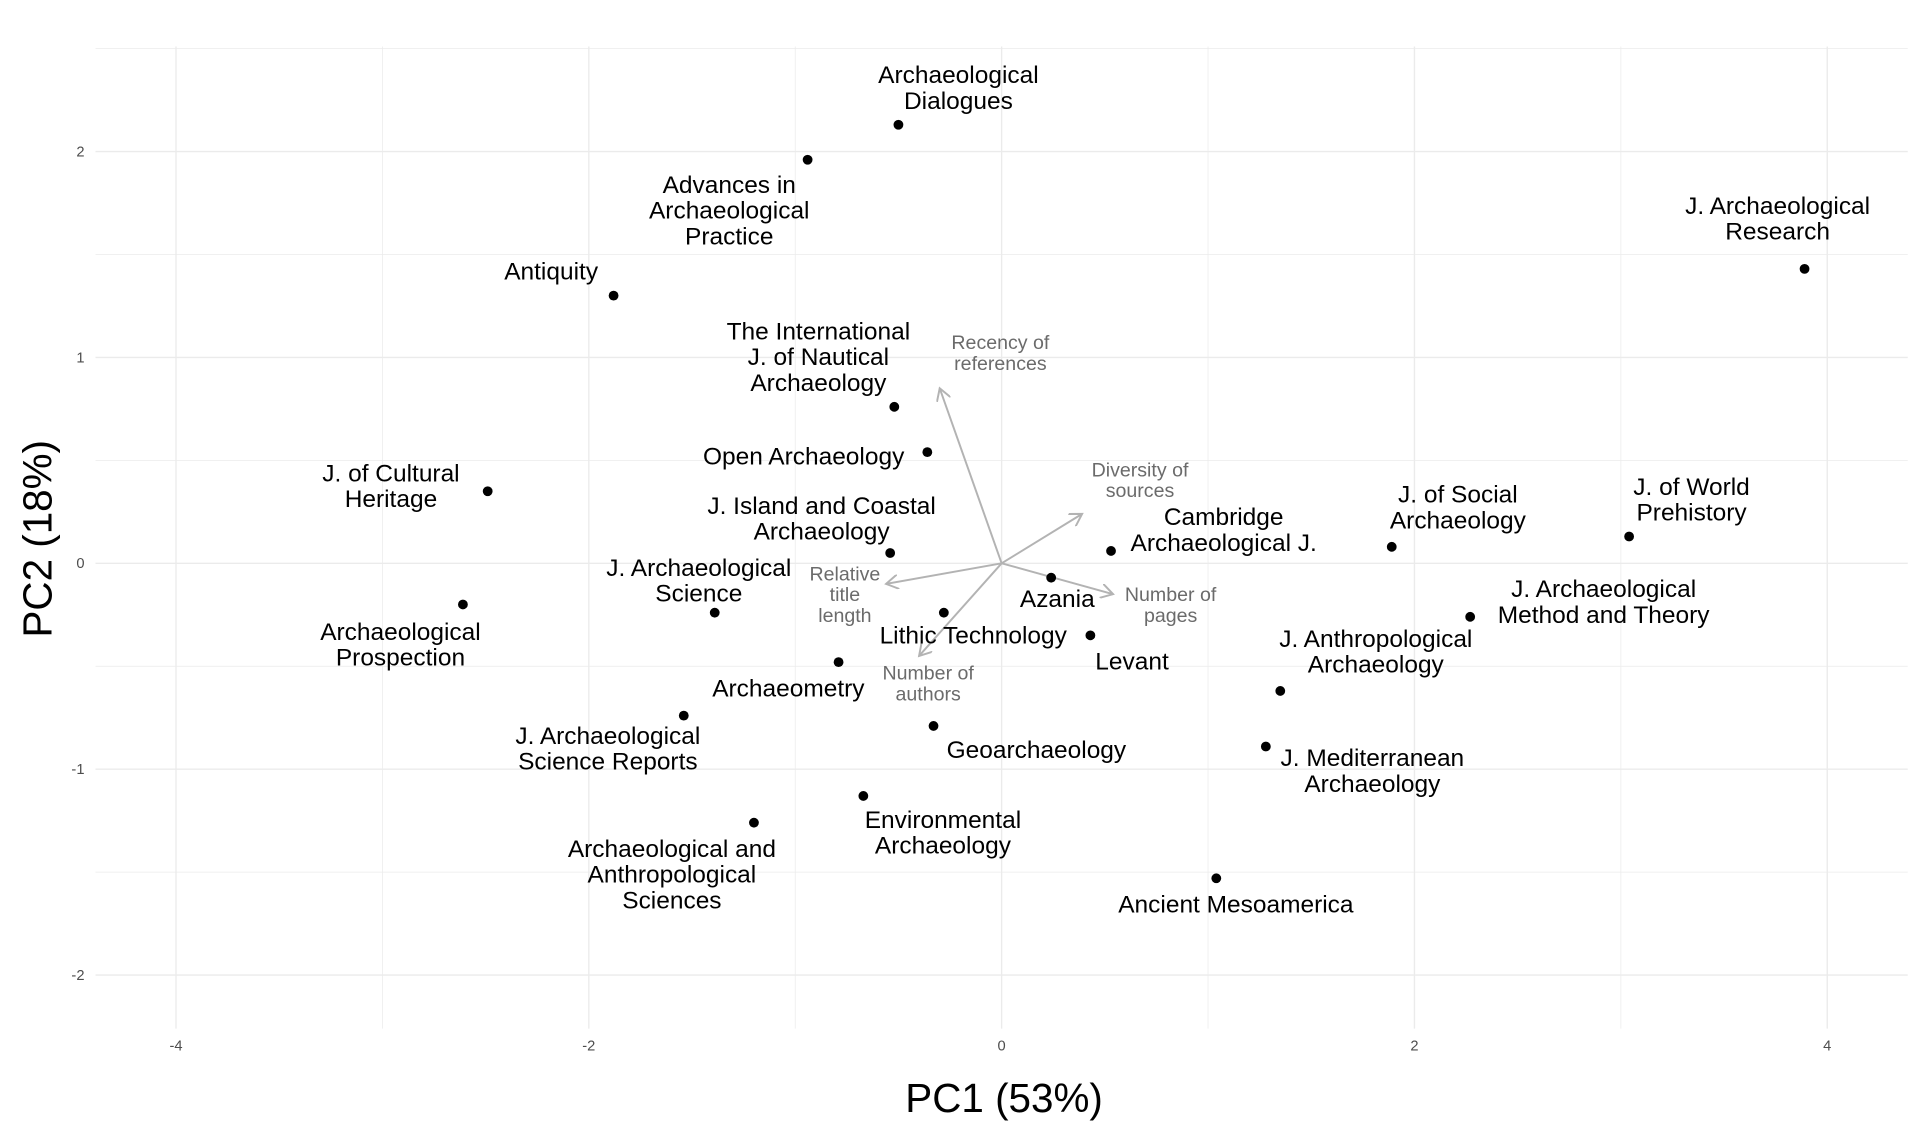  What do you see at coordinates (1827, 1047) in the screenshot?
I see `x-tick-label: 4` at bounding box center [1827, 1047].